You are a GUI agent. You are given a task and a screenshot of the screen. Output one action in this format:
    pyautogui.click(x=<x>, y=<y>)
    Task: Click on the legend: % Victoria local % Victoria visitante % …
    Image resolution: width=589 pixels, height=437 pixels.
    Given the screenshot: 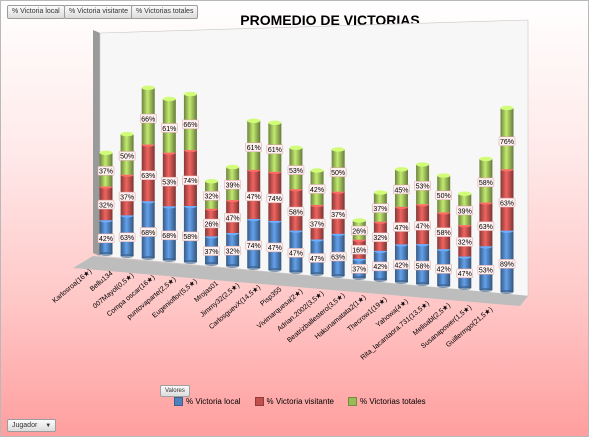 What is the action you would take?
    pyautogui.click(x=300, y=401)
    